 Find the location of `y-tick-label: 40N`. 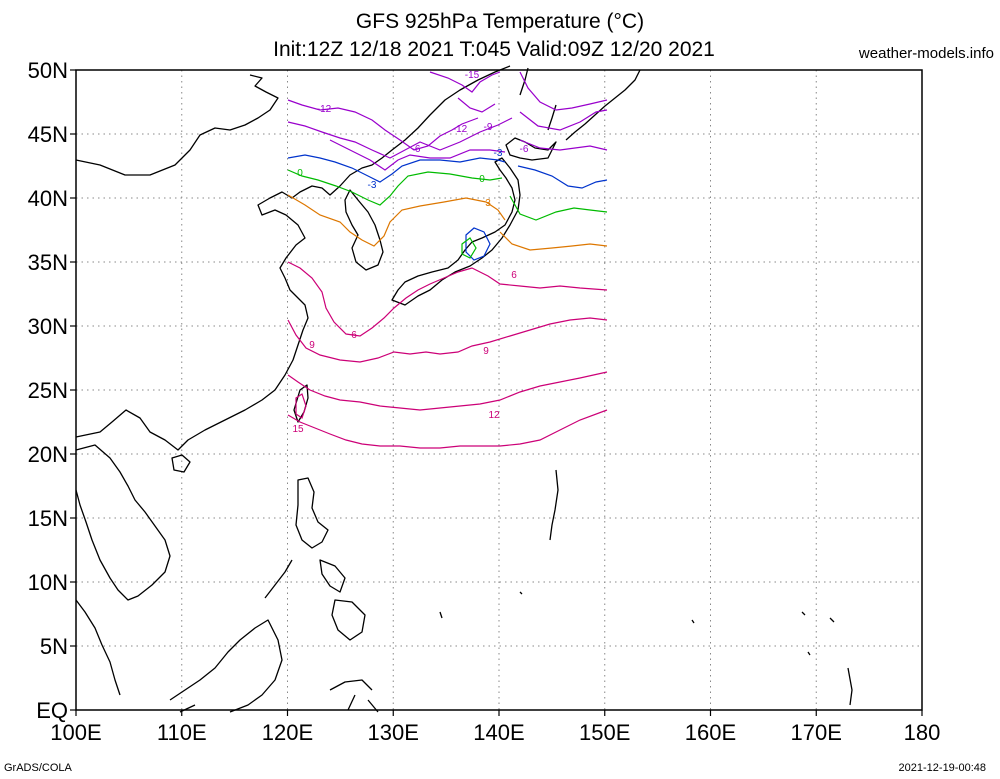

y-tick-label: 40N is located at coordinates (48, 198).